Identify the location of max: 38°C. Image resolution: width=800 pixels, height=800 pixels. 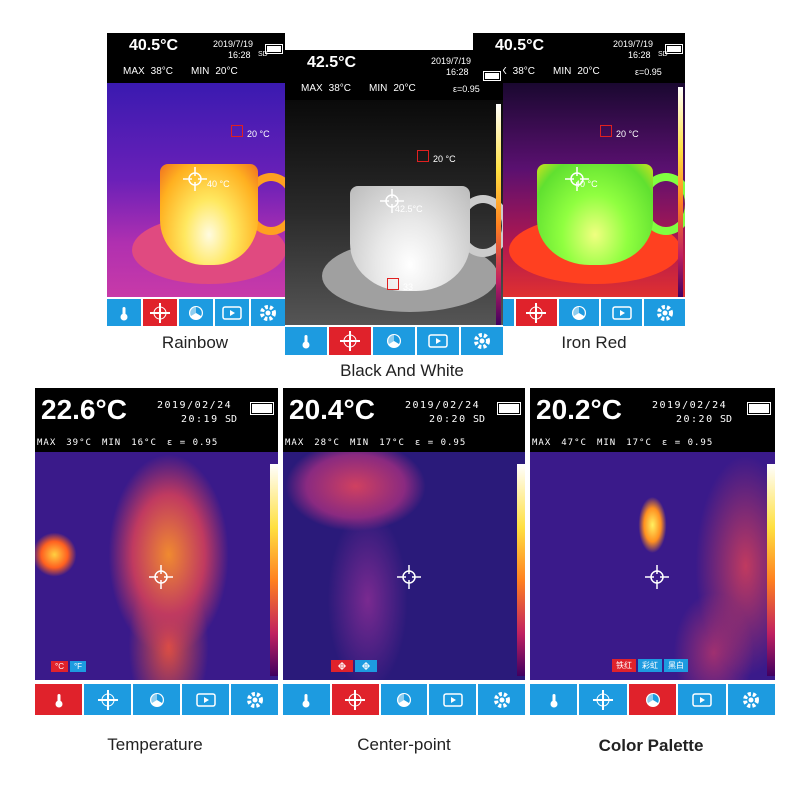
(340, 88).